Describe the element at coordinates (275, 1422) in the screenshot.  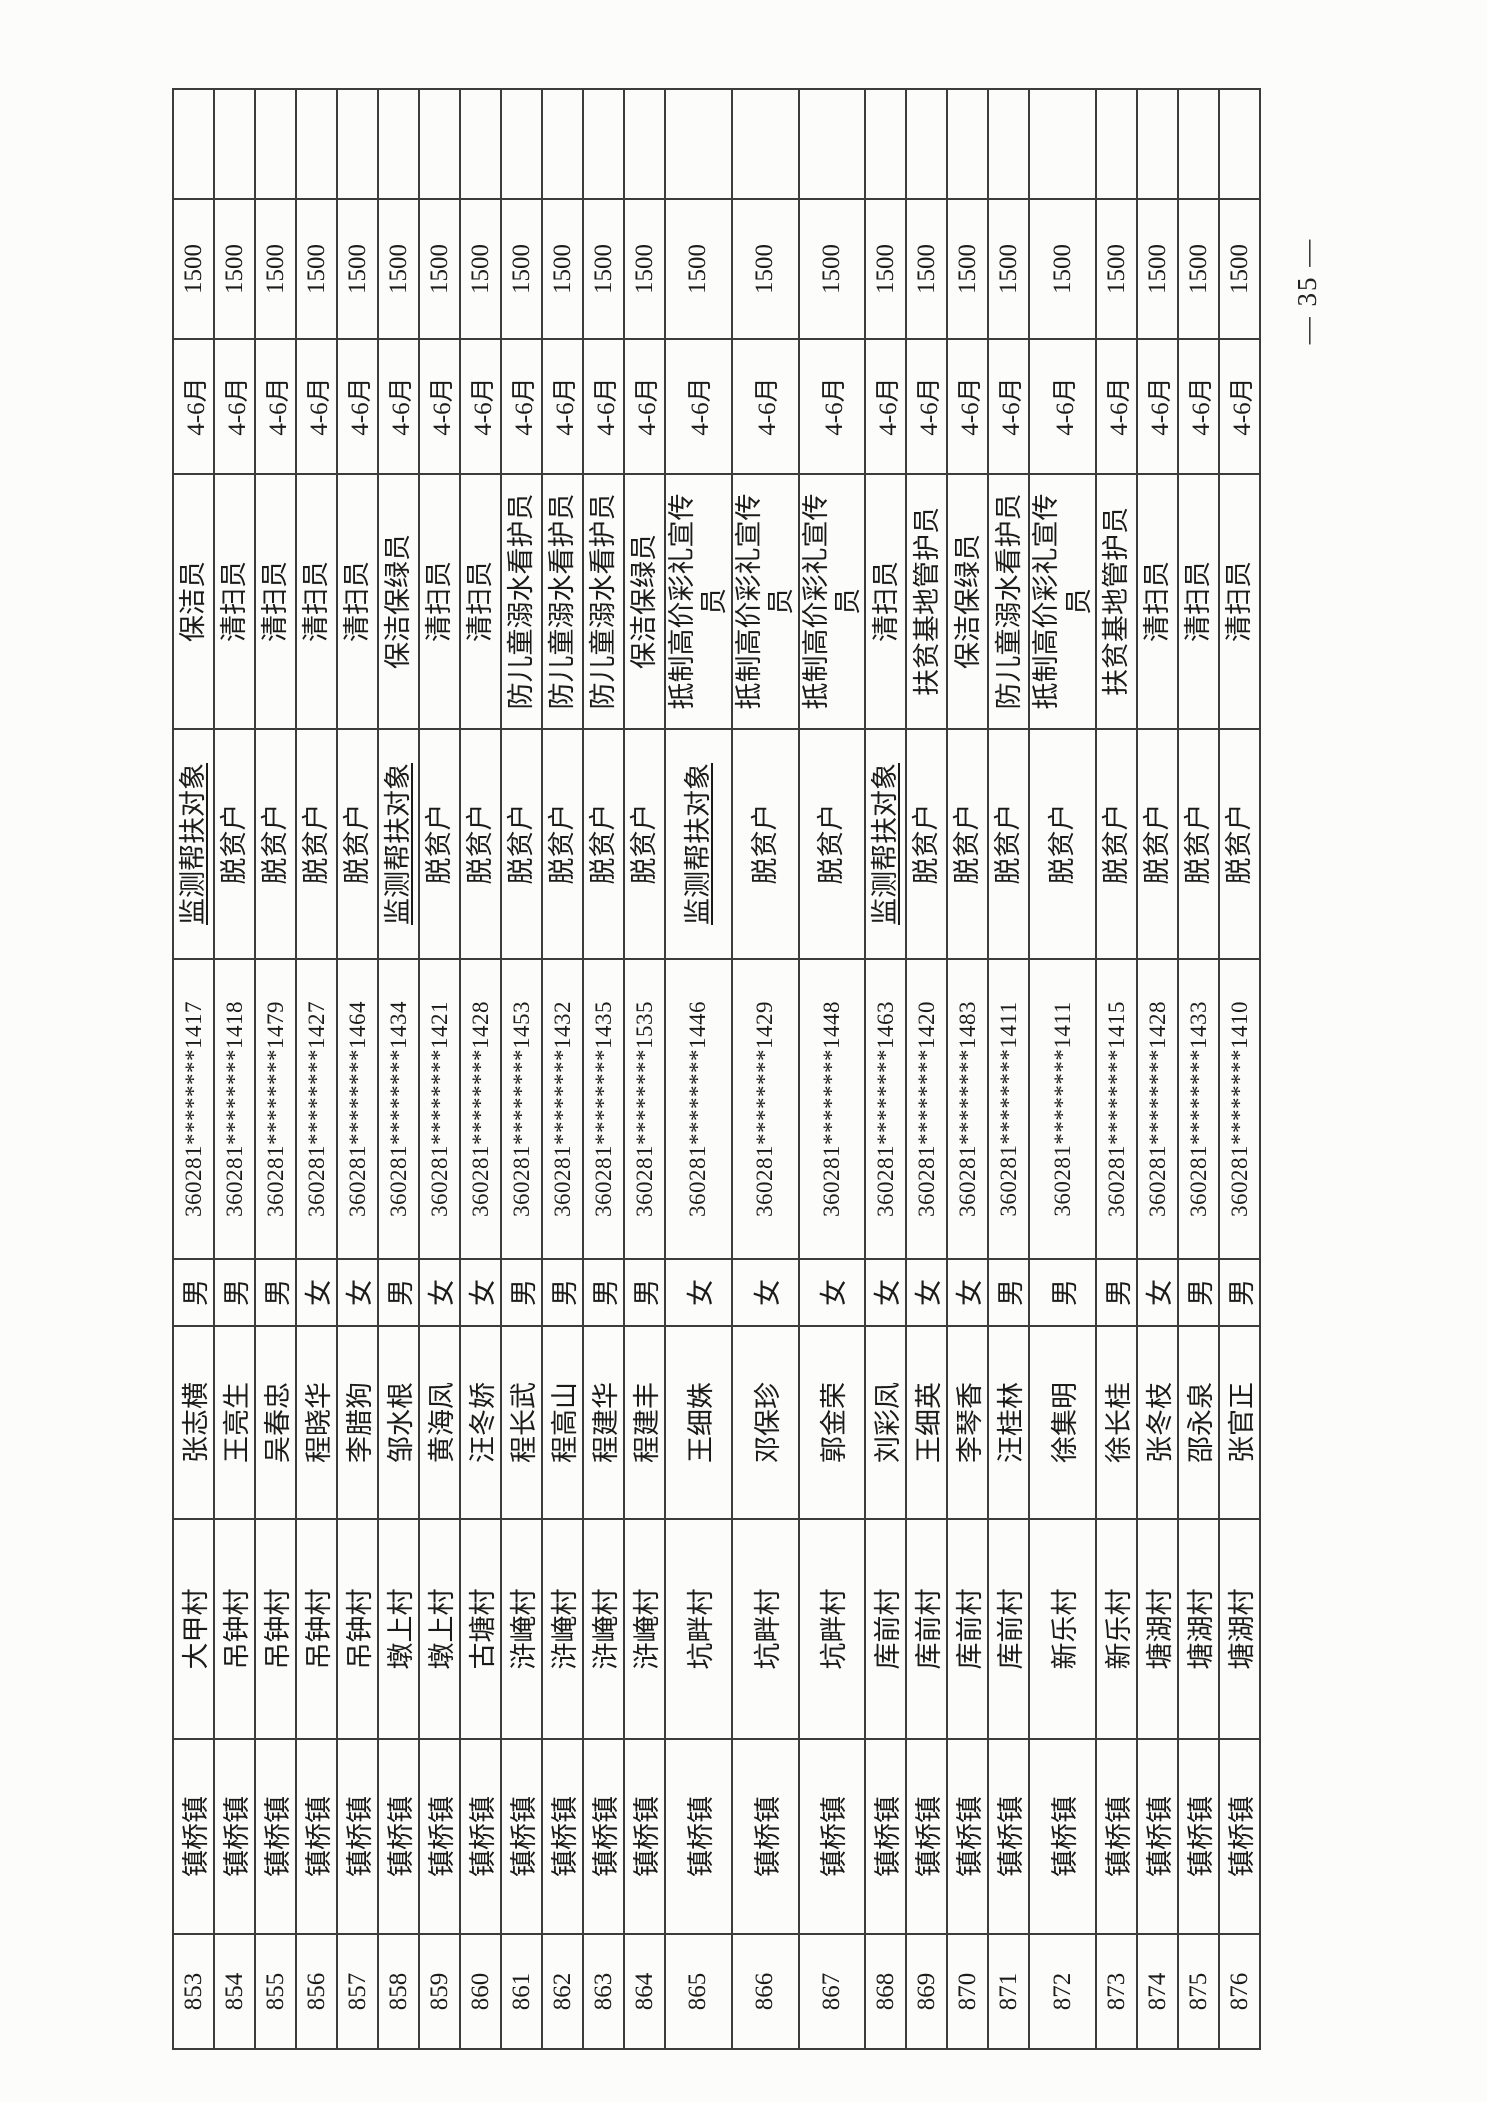
I see `cell-name: 吴春忠` at that location.